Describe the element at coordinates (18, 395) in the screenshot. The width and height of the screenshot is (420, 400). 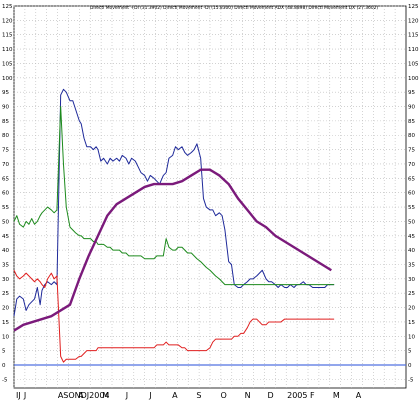
I see `x-tick-label: IJ` at that location.